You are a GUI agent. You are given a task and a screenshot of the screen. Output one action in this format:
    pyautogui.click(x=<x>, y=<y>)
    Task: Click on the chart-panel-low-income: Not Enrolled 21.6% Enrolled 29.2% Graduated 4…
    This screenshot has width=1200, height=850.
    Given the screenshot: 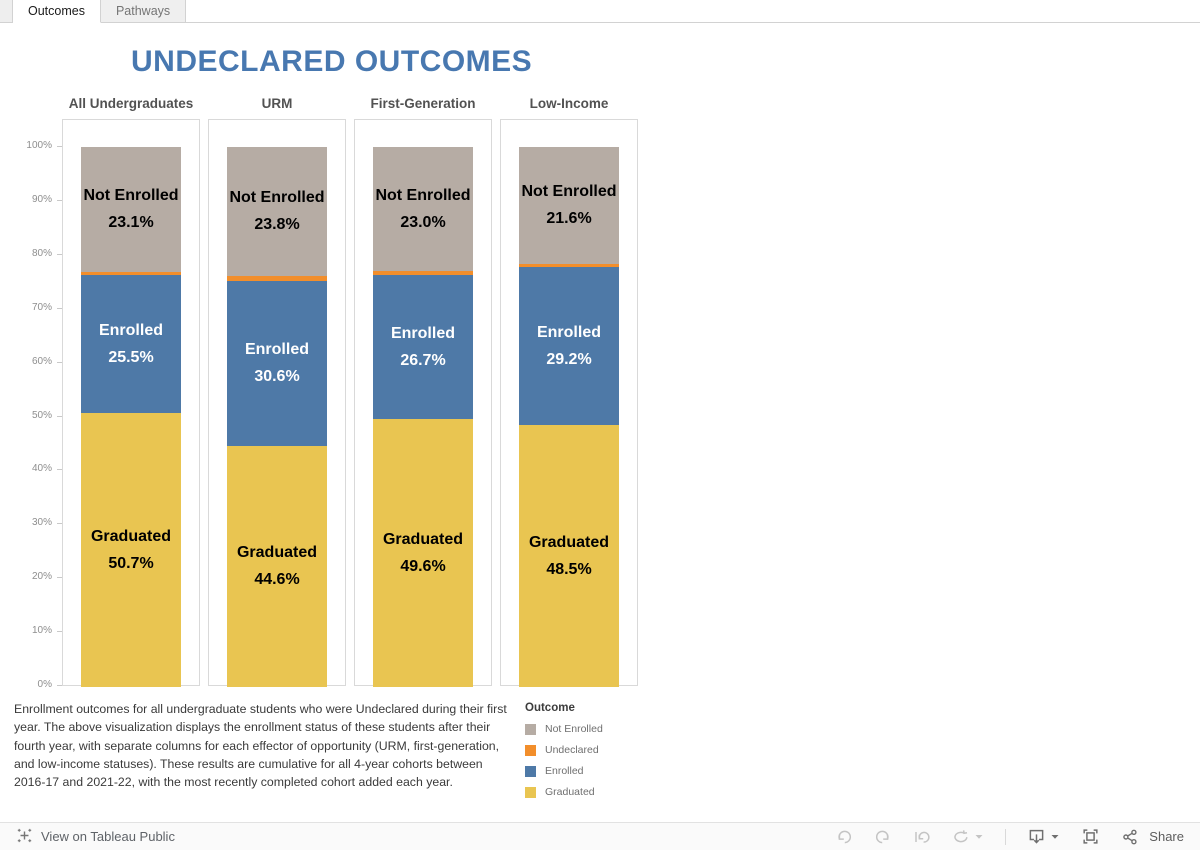 What is the action you would take?
    pyautogui.click(x=569, y=403)
    